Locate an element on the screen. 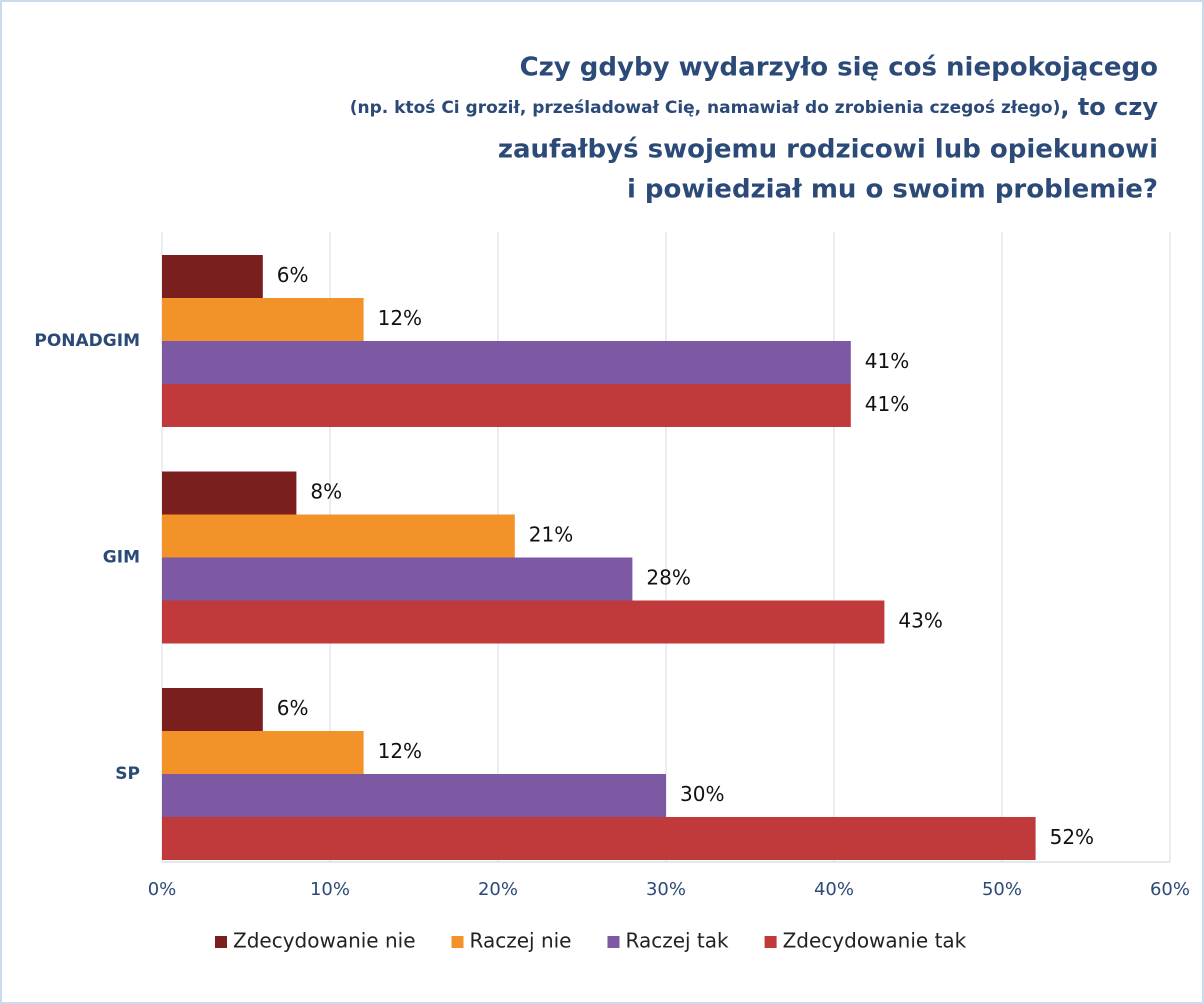 This screenshot has height=1004, width=1204. legend-label: Raczej nie is located at coordinates (521, 941).